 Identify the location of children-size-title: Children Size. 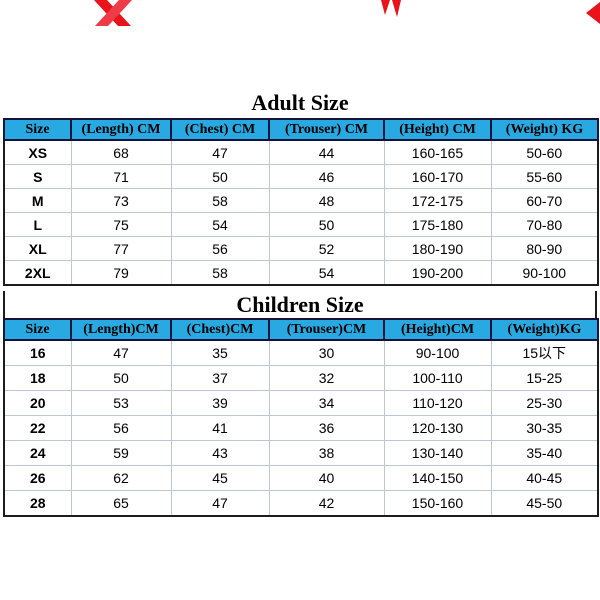
(300, 304).